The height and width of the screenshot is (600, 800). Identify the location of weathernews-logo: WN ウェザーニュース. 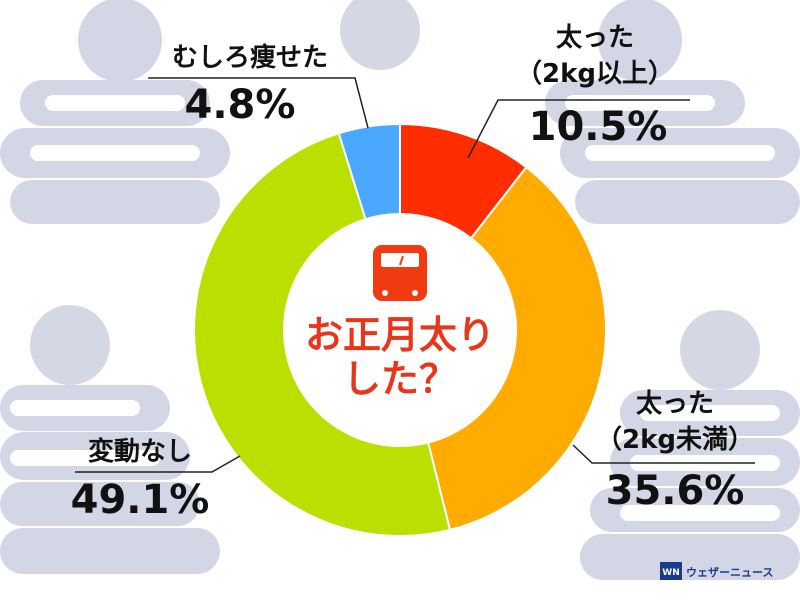
(716, 571).